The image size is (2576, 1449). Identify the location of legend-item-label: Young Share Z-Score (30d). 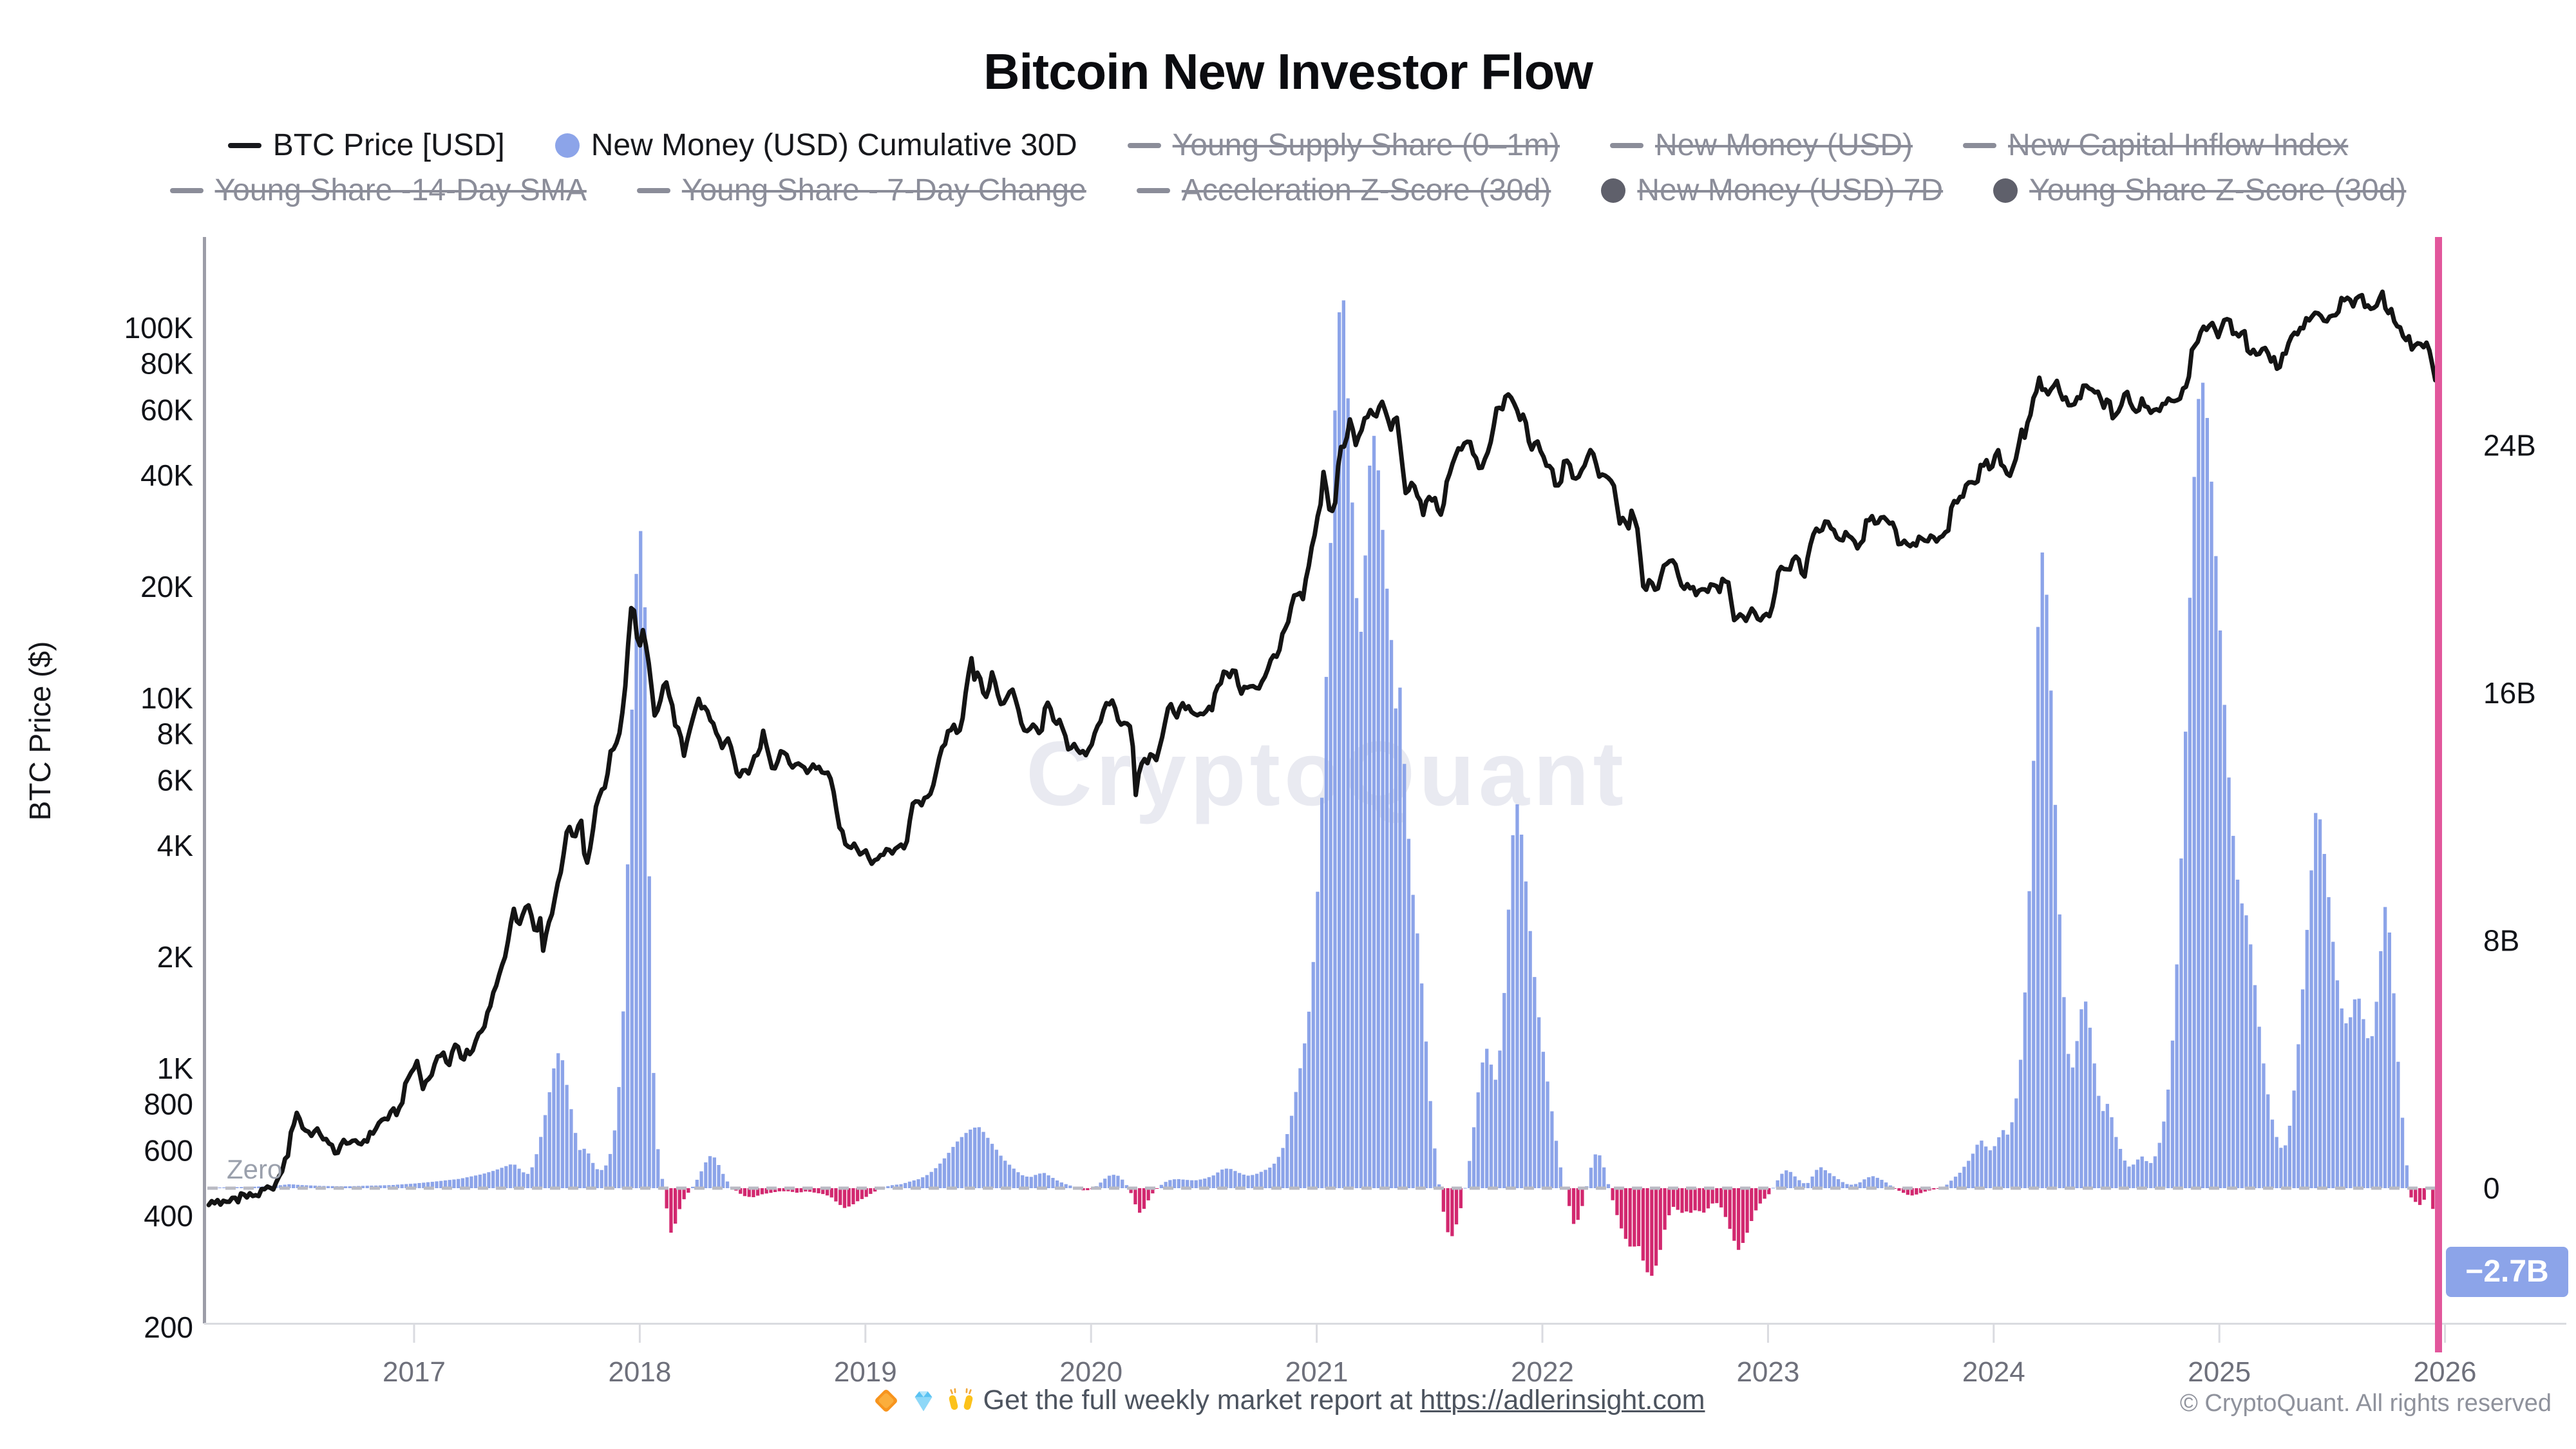
(2218, 190).